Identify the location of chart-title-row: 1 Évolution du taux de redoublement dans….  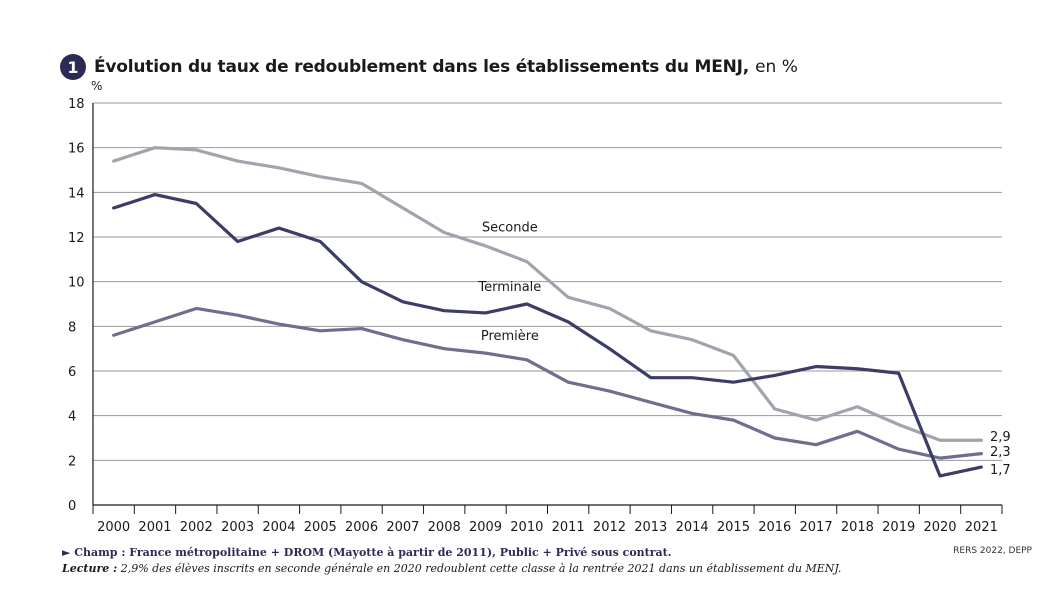
(429, 67).